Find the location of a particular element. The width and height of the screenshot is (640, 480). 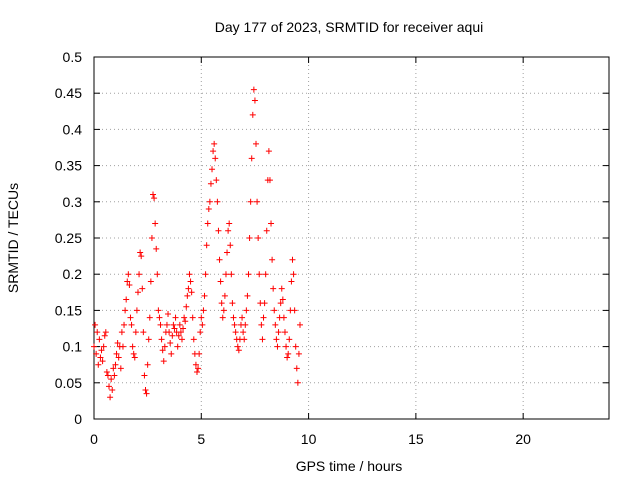

y-tick-label: 0.2 is located at coordinates (73, 274).